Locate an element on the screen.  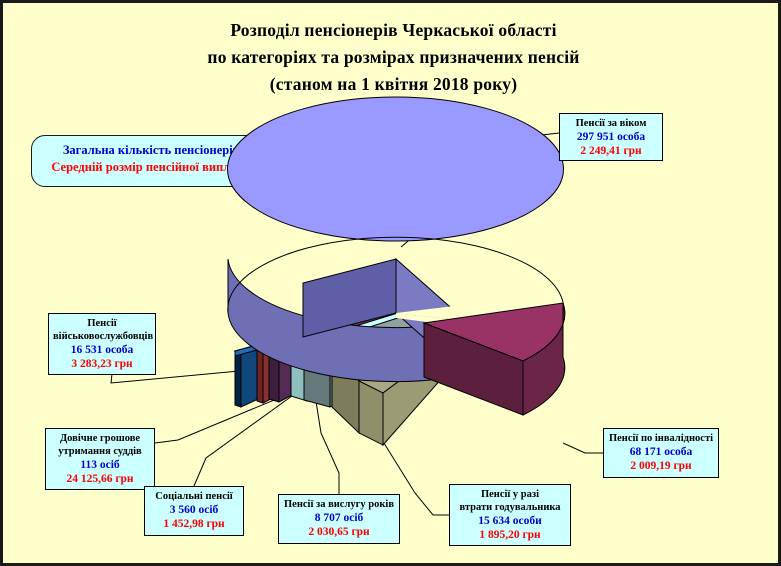
leader-line-disability is located at coordinates (582, 448).